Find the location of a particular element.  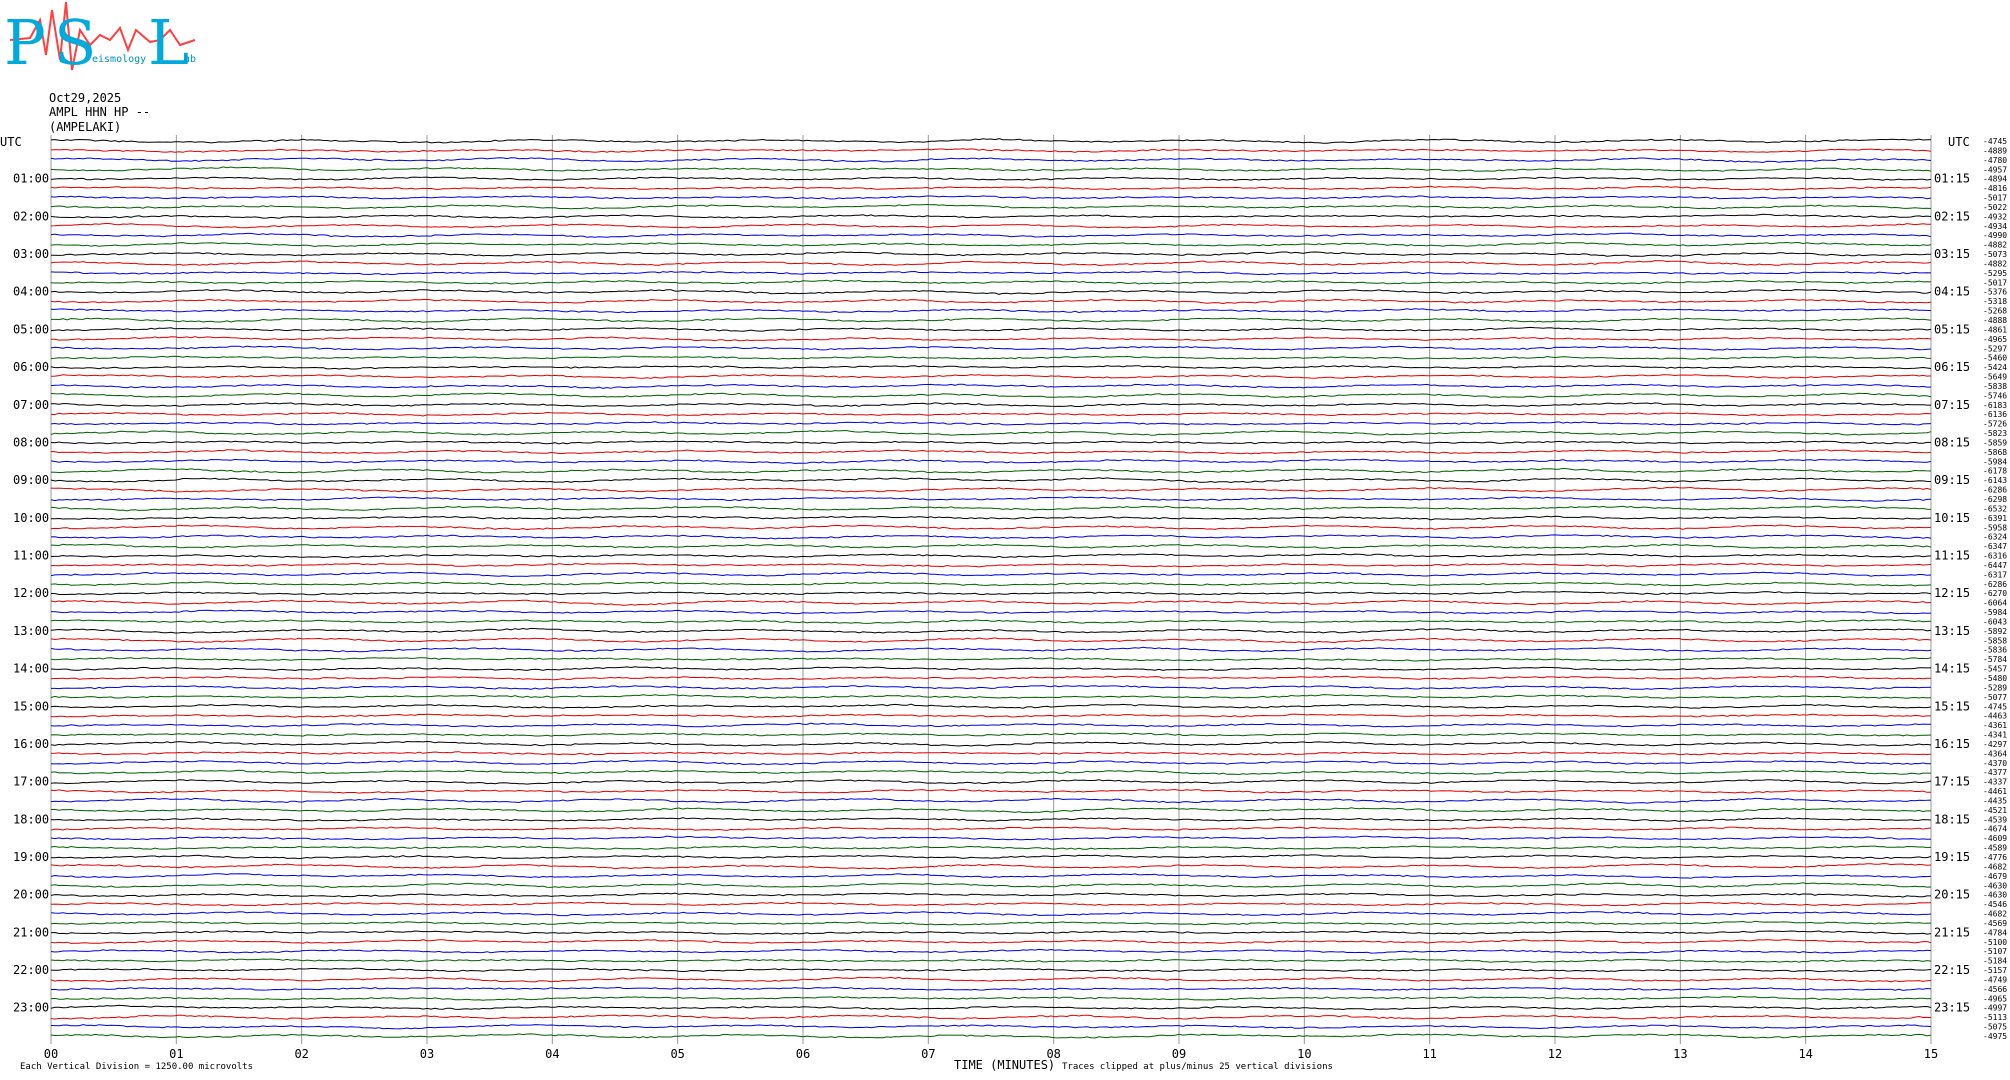

trace-offset: -6447 is located at coordinates (1995, 565).